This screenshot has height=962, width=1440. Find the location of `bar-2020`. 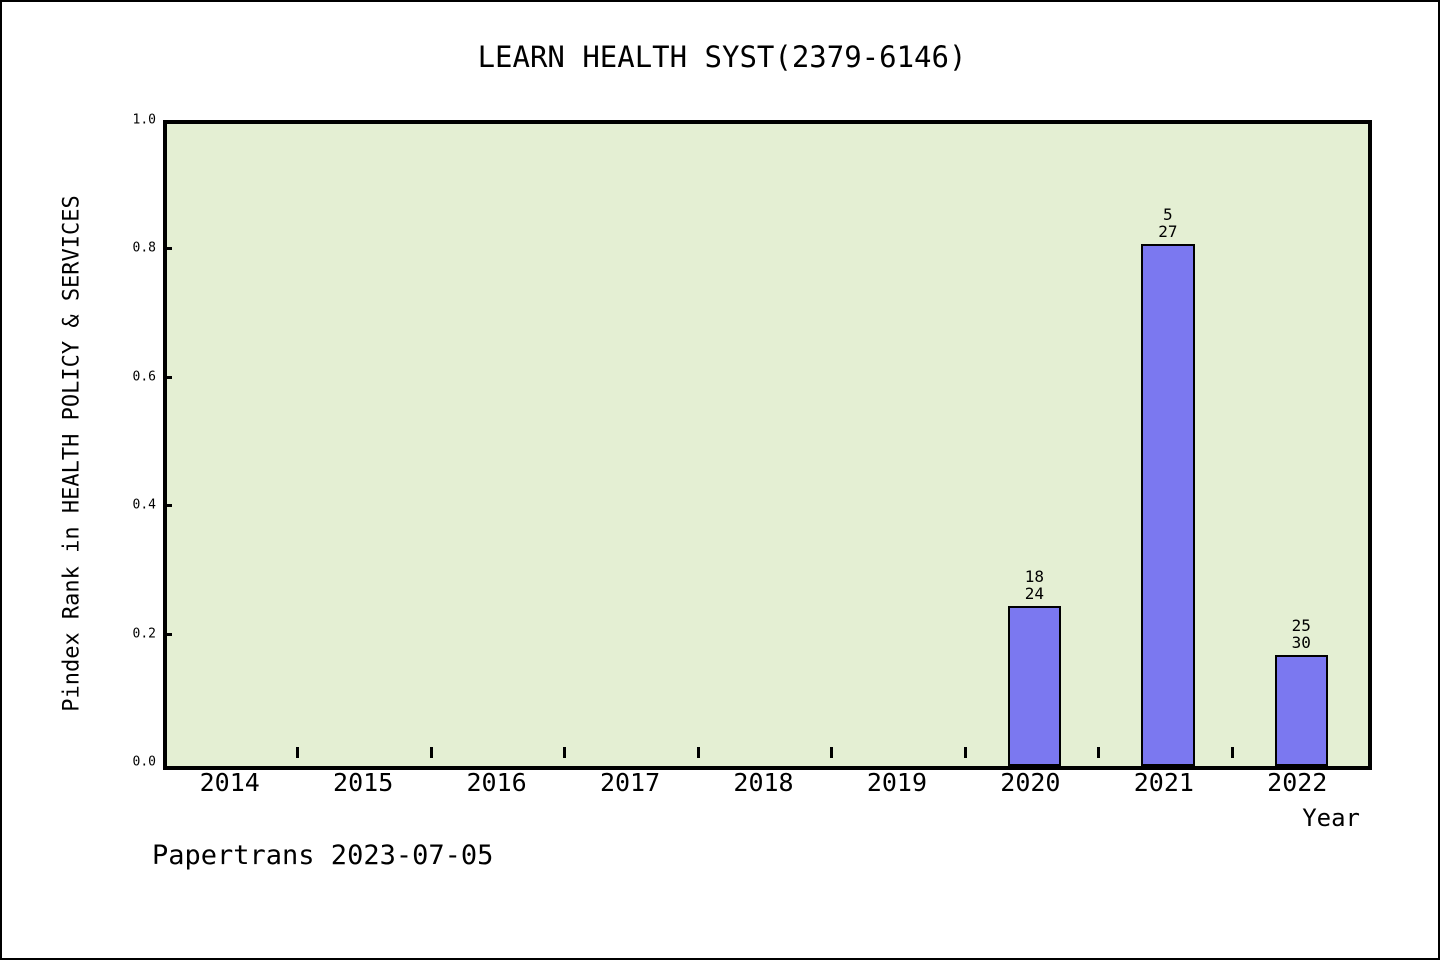

bar-2020 is located at coordinates (1034, 685).